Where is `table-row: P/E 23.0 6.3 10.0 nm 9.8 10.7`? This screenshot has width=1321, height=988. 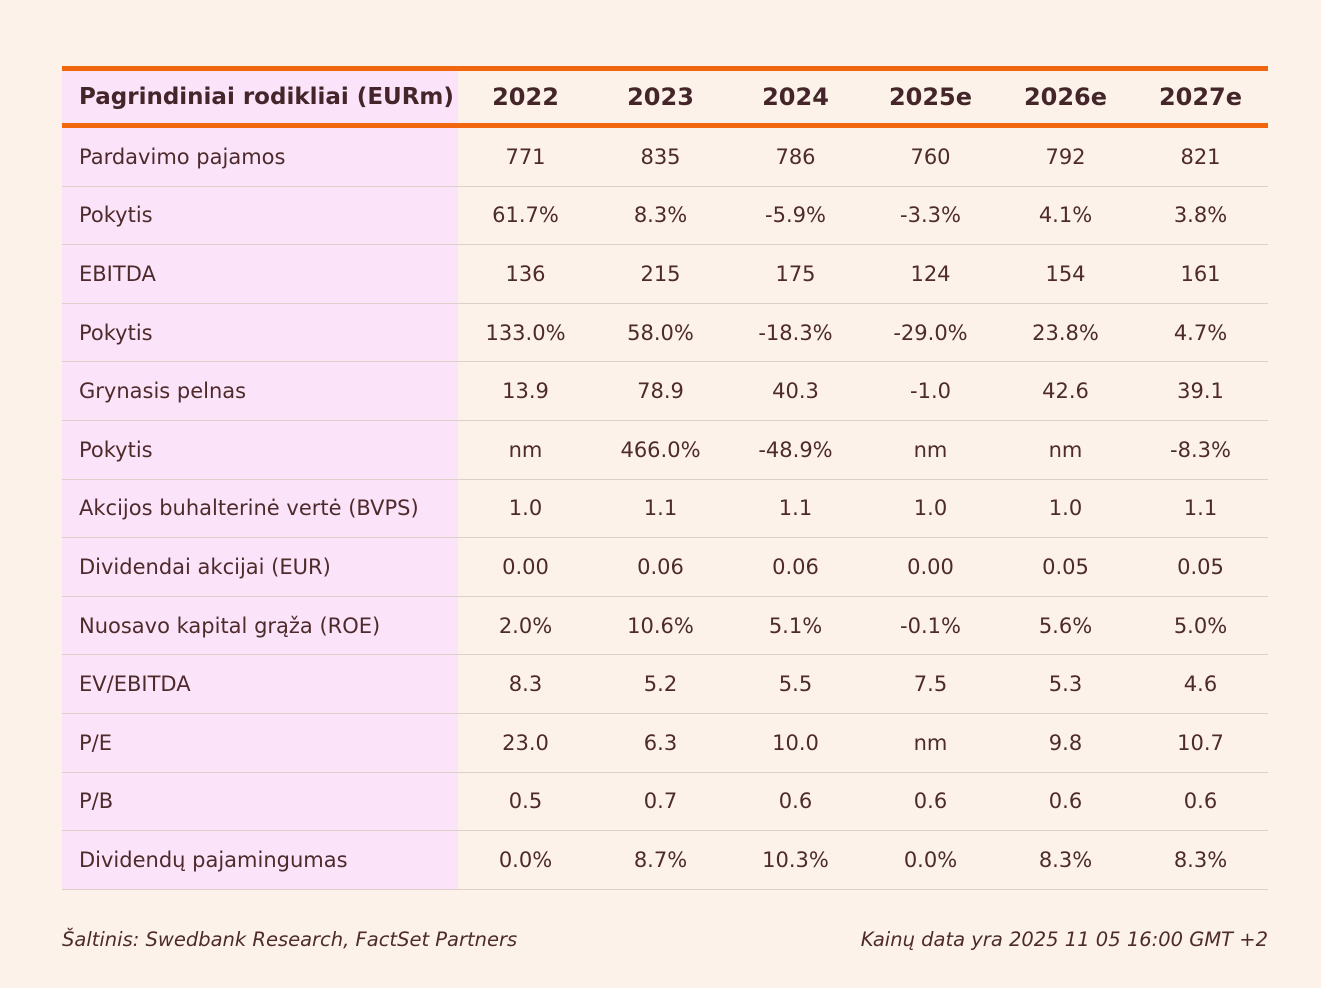 table-row: P/E 23.0 6.3 10.0 nm 9.8 10.7 is located at coordinates (665, 743).